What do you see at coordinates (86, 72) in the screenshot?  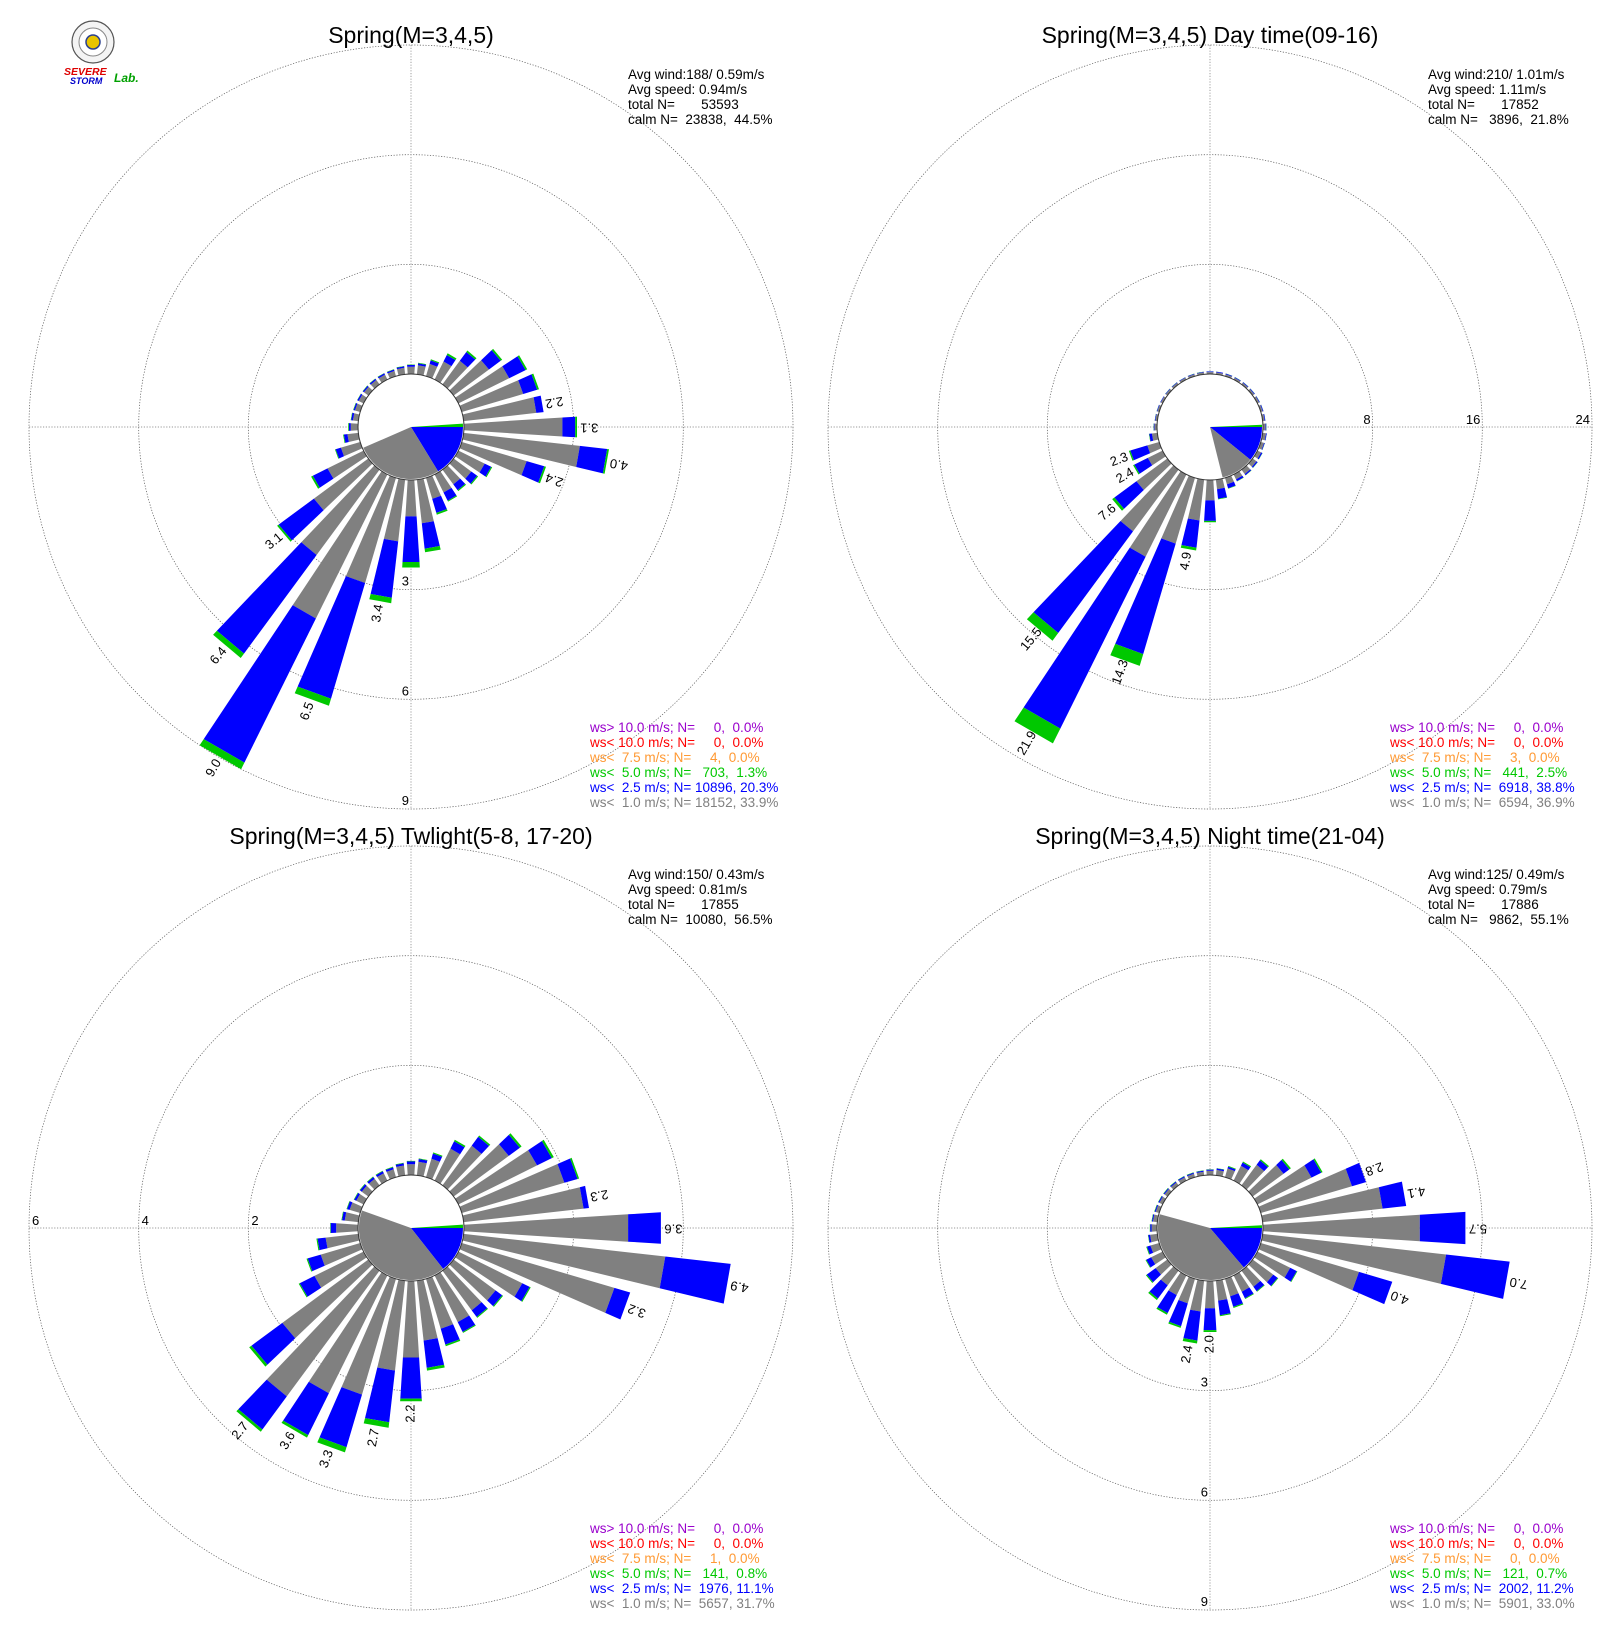 I see `logo-text-severe: SEVERE` at bounding box center [86, 72].